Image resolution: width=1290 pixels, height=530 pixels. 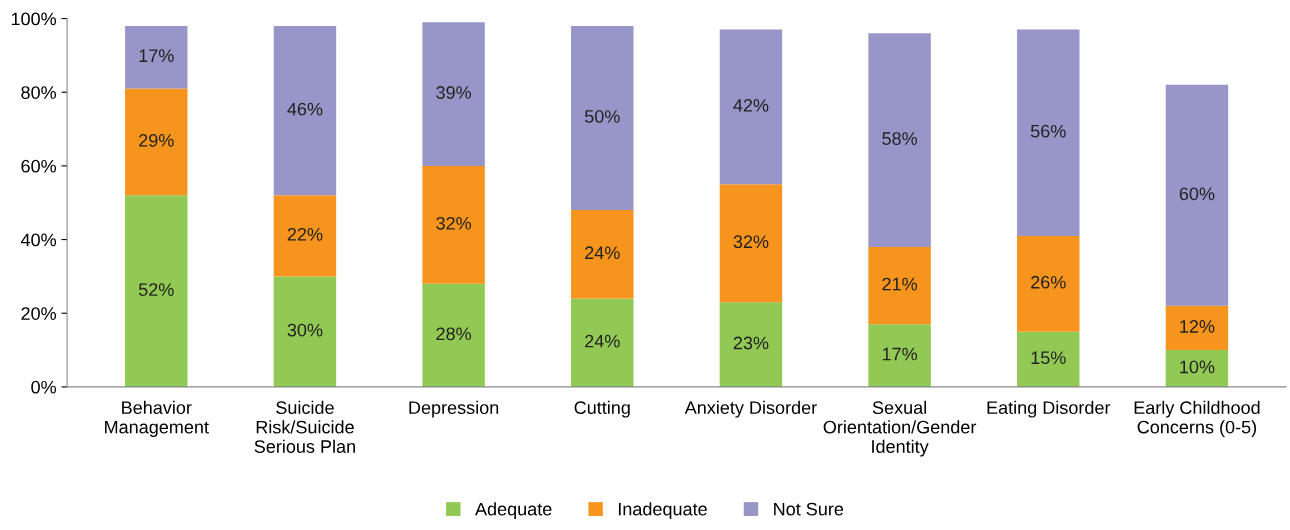 I want to click on legend-label: Not Sure, so click(x=809, y=509).